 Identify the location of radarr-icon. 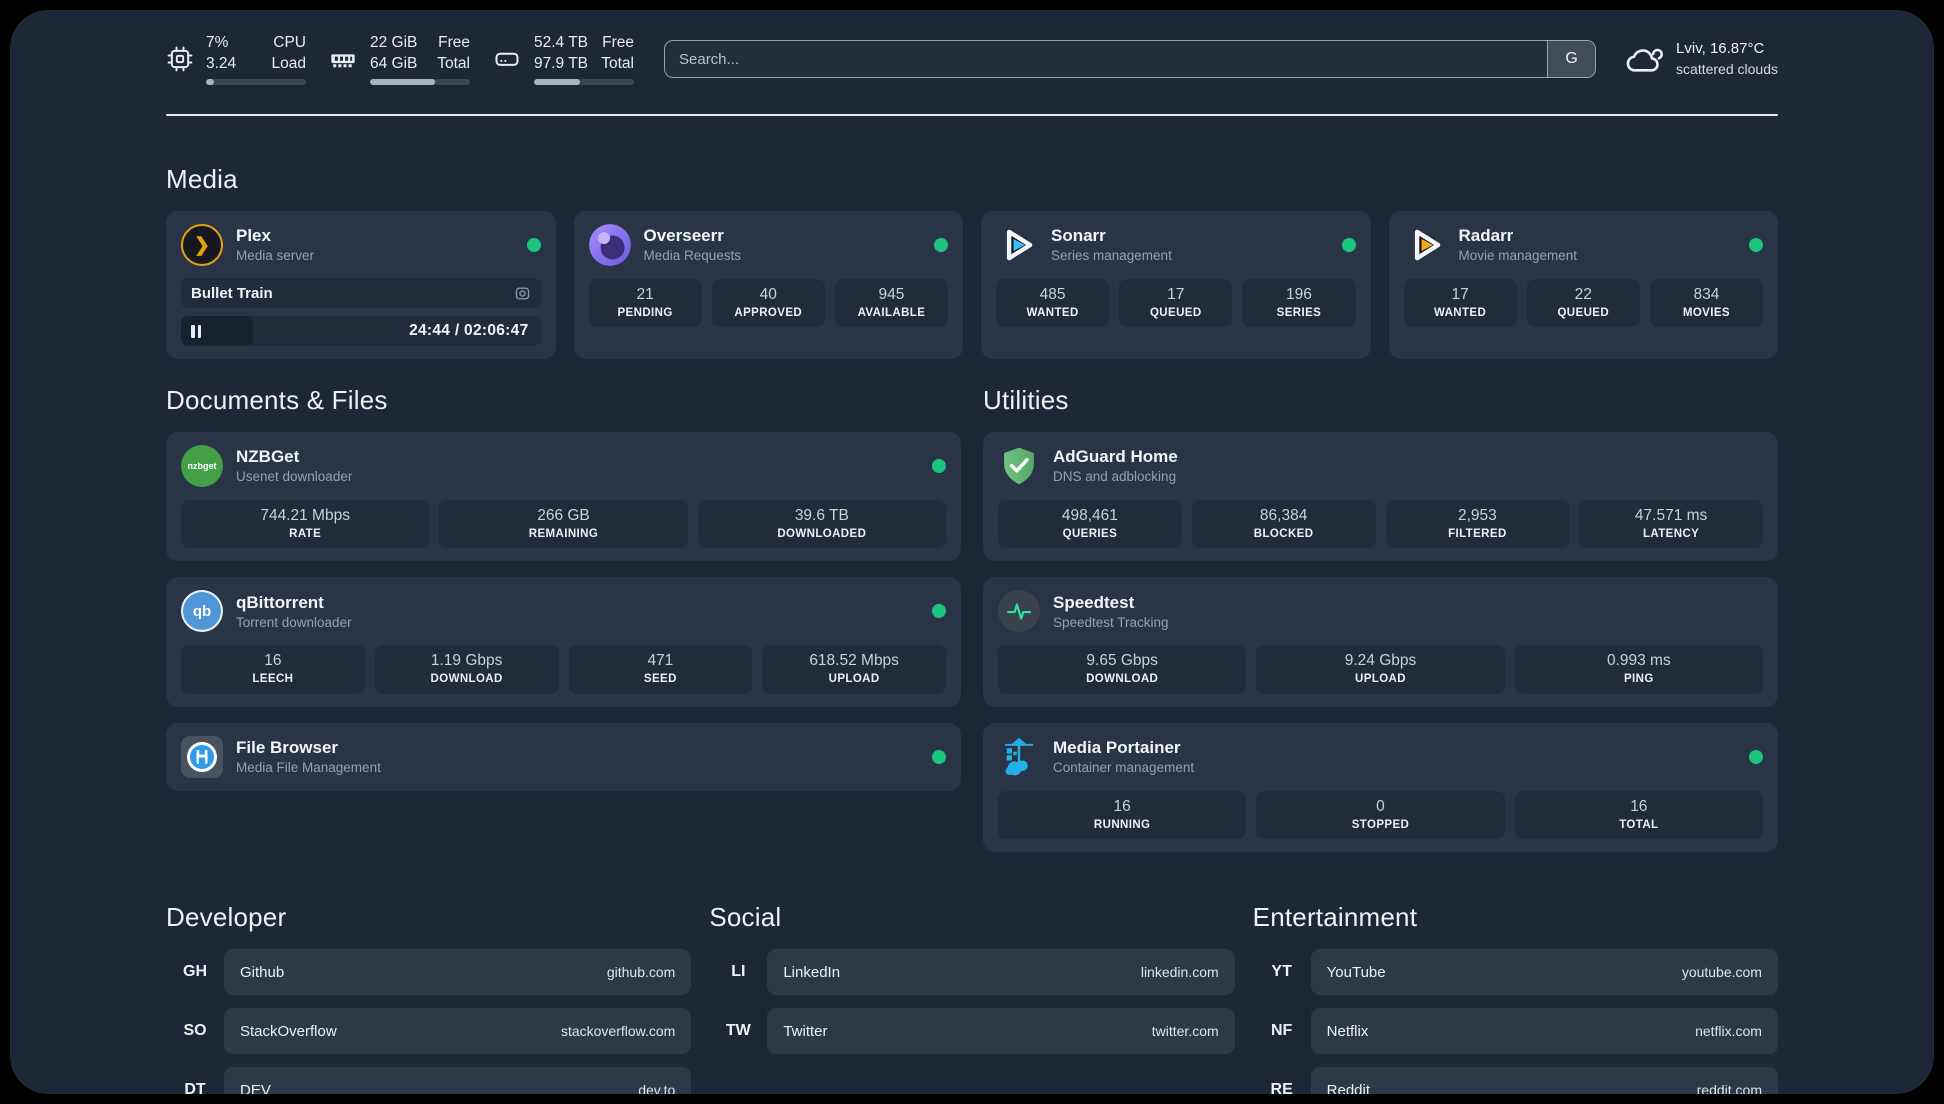
(1427, 245).